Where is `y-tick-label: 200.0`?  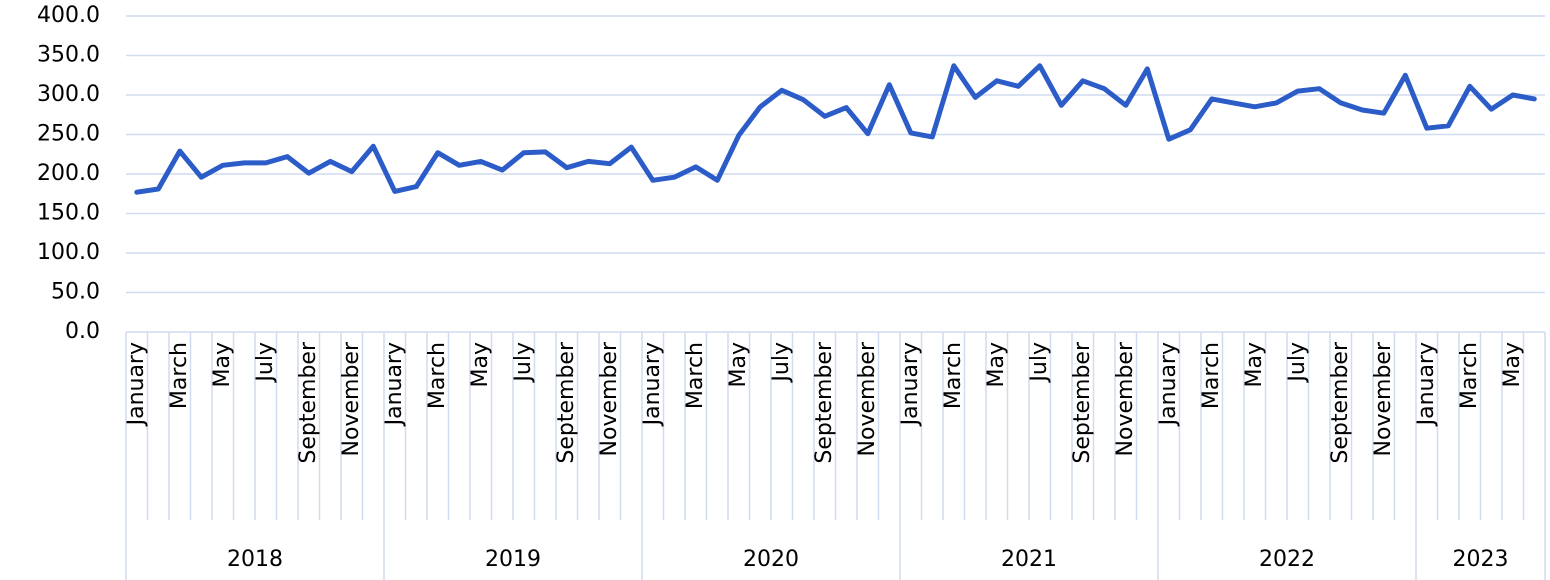 y-tick-label: 200.0 is located at coordinates (68, 173).